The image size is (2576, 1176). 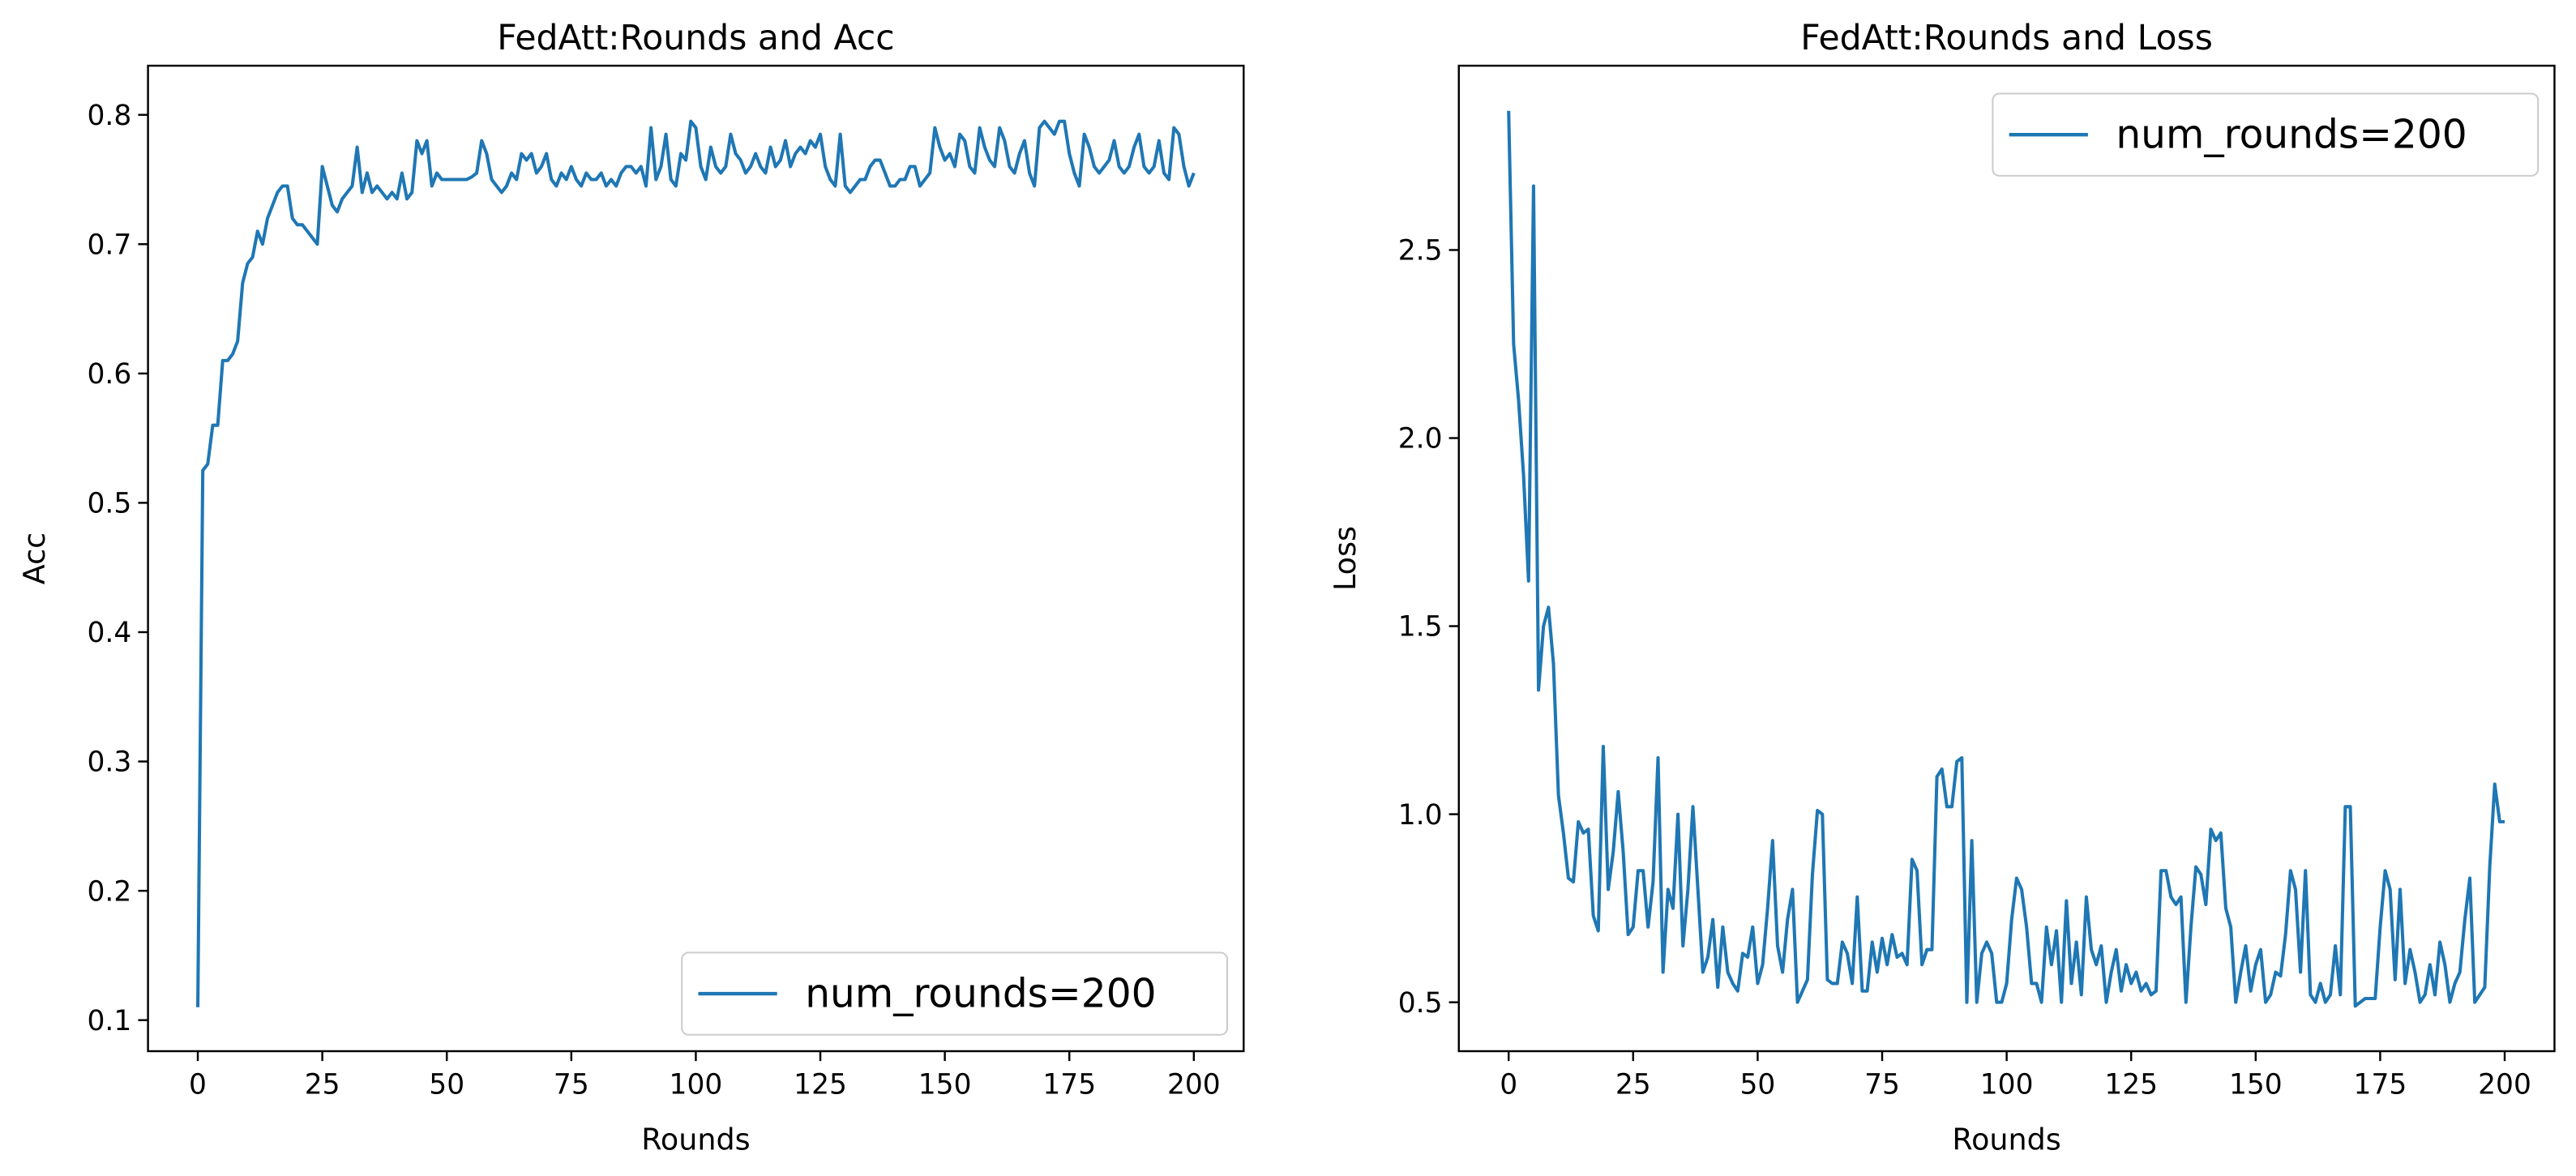 I want to click on y-tick-label: 1.0, so click(x=1420, y=815).